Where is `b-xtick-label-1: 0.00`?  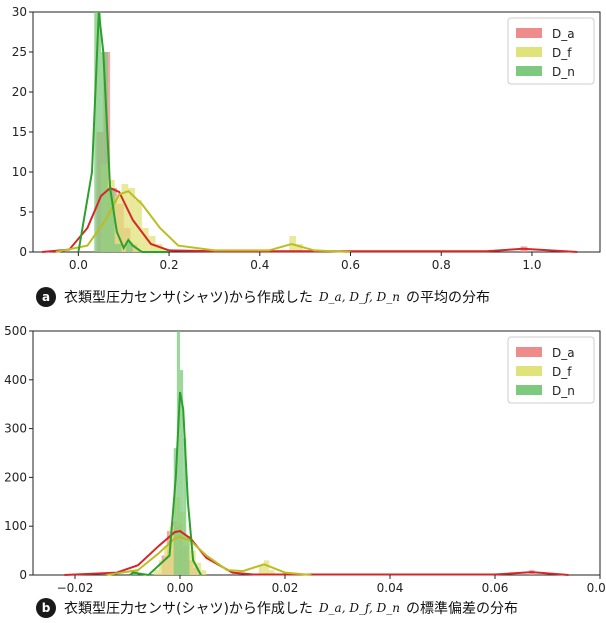 b-xtick-label-1: 0.00 is located at coordinates (180, 588).